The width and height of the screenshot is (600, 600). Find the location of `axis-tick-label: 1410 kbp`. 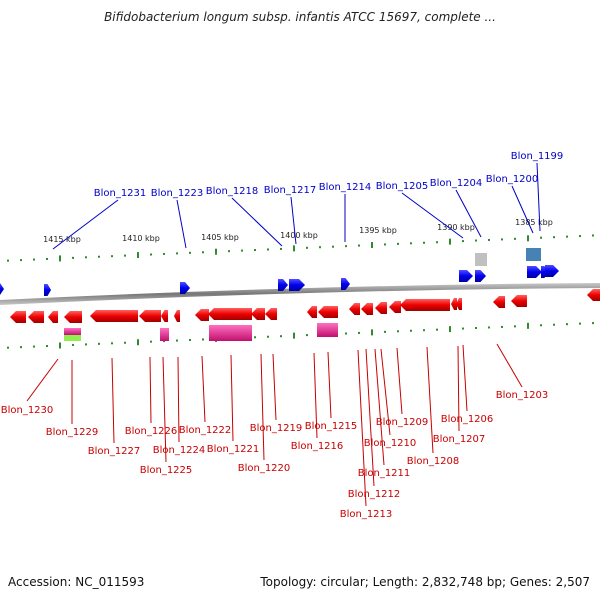

axis-tick-label: 1410 kbp is located at coordinates (141, 238).